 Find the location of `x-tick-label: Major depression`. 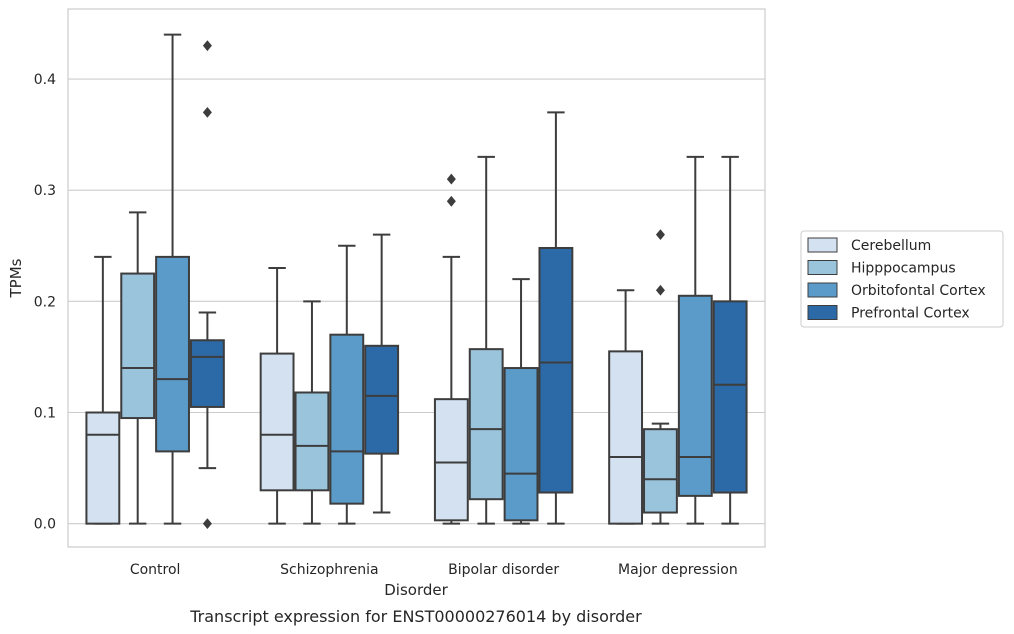

x-tick-label: Major depression is located at coordinates (678, 570).